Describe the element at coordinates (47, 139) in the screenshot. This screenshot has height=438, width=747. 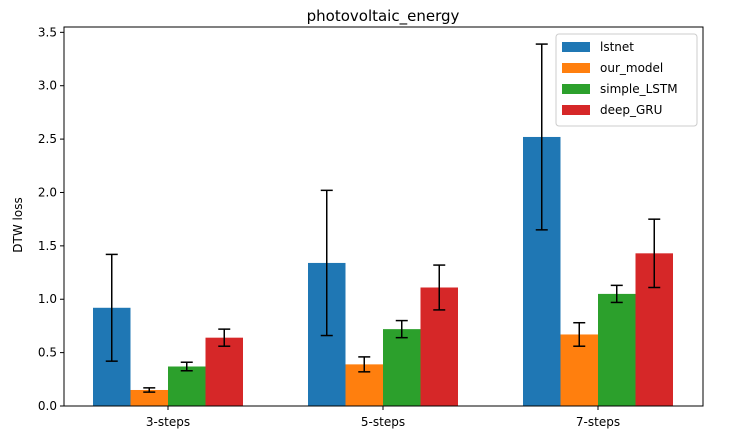
I see `y-tick-label: 2.5` at that location.